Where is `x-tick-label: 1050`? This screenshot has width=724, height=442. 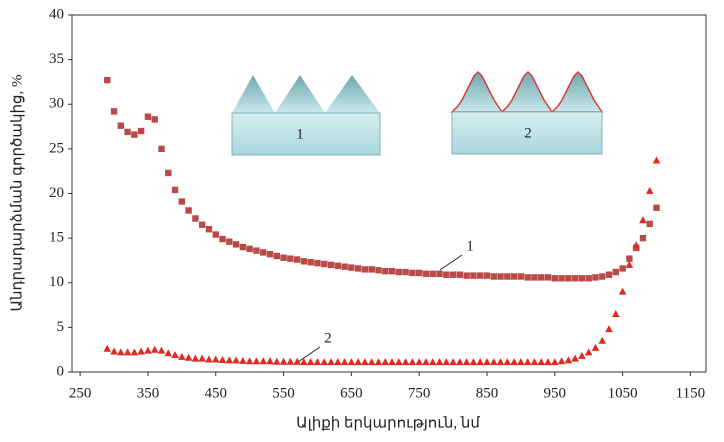 x-tick-label: 1050 is located at coordinates (623, 393).